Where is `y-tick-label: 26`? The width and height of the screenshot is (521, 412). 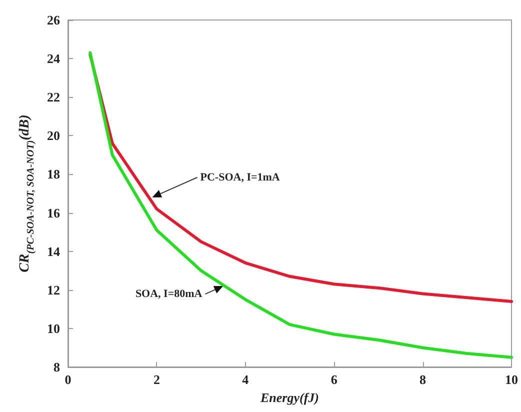
y-tick-label: 26 is located at coordinates (53, 20).